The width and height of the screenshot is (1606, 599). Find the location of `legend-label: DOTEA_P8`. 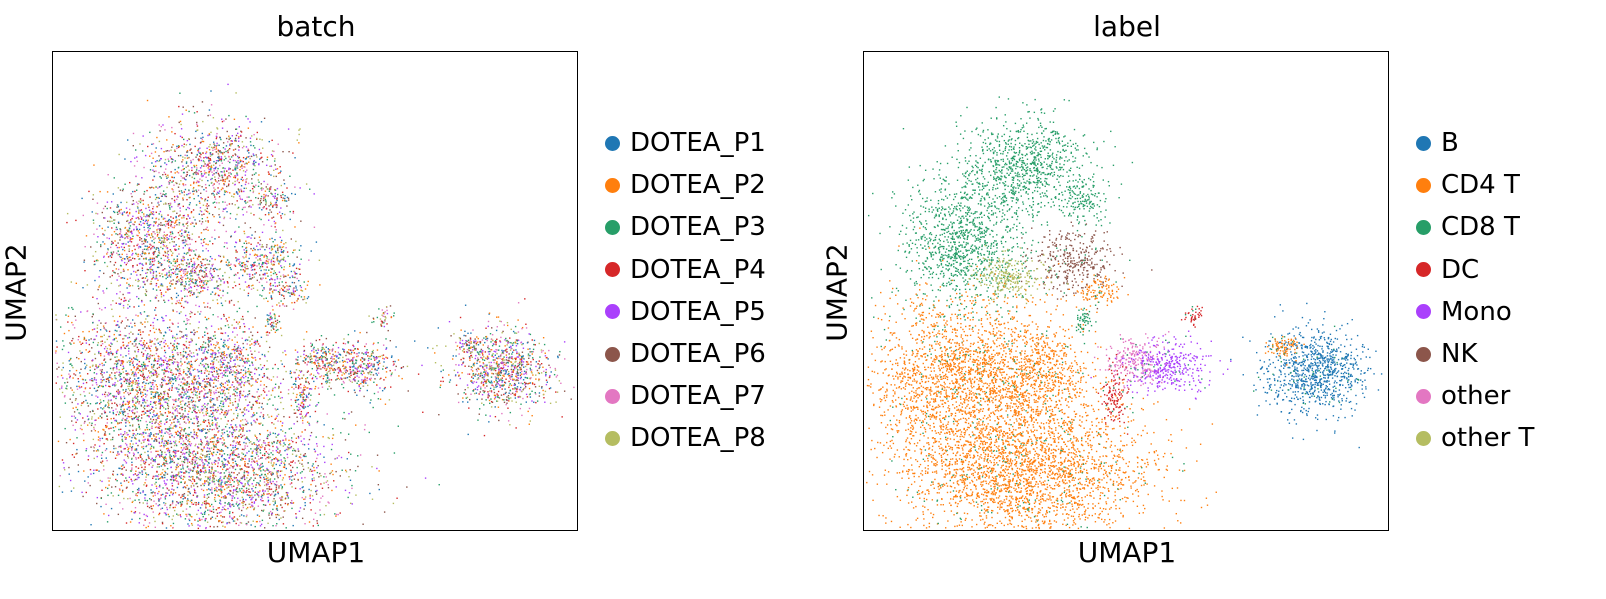

legend-label: DOTEA_P8 is located at coordinates (698, 438).